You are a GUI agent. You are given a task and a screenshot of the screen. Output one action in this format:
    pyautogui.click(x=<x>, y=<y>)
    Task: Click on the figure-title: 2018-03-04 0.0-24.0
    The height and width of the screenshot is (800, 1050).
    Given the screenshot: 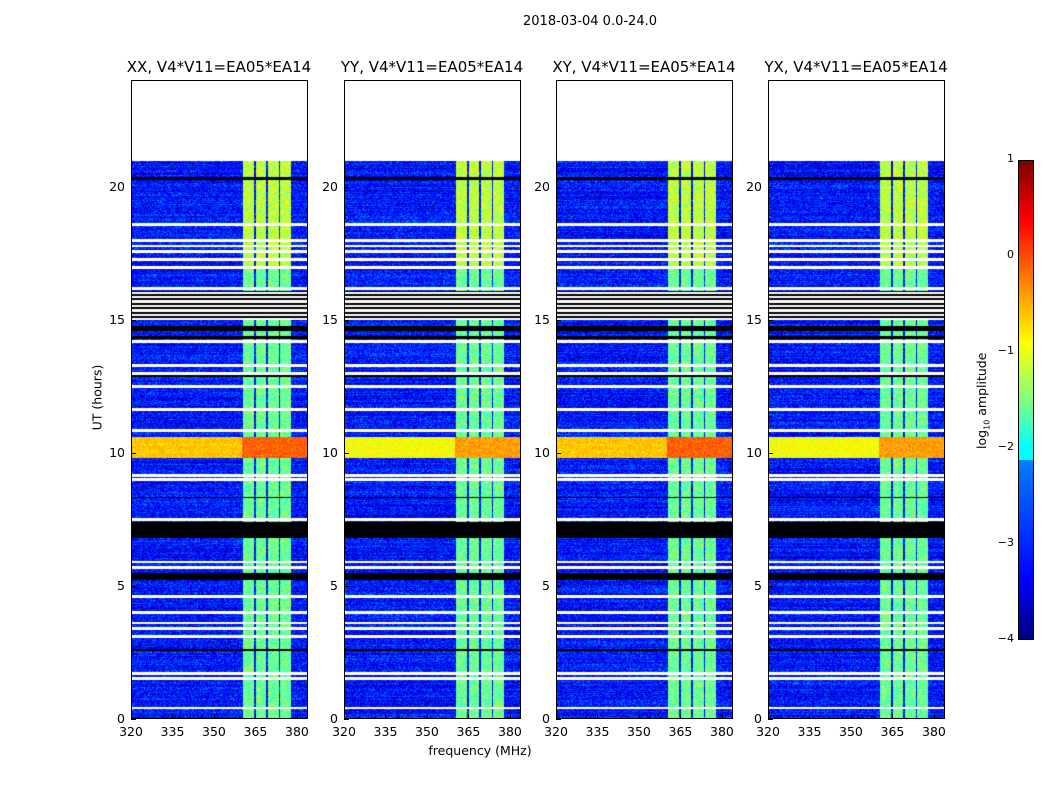 What is the action you would take?
    pyautogui.click(x=590, y=21)
    